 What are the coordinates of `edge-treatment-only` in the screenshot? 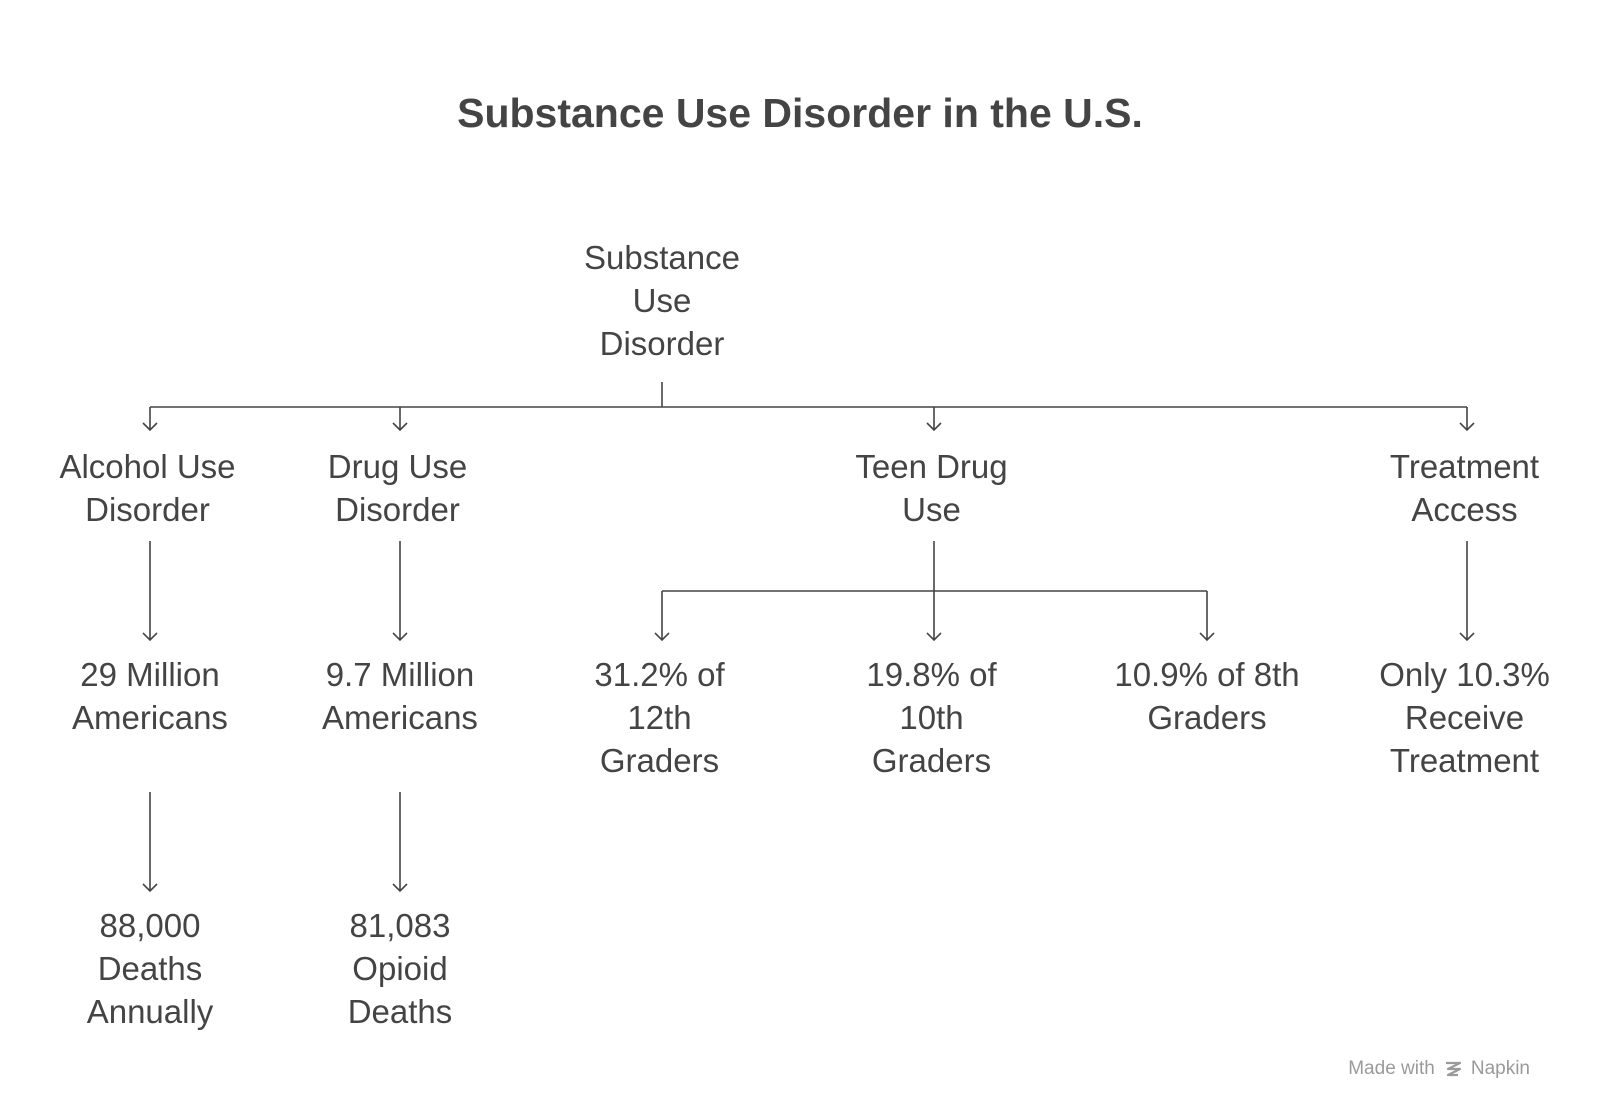 It's located at (1467, 591).